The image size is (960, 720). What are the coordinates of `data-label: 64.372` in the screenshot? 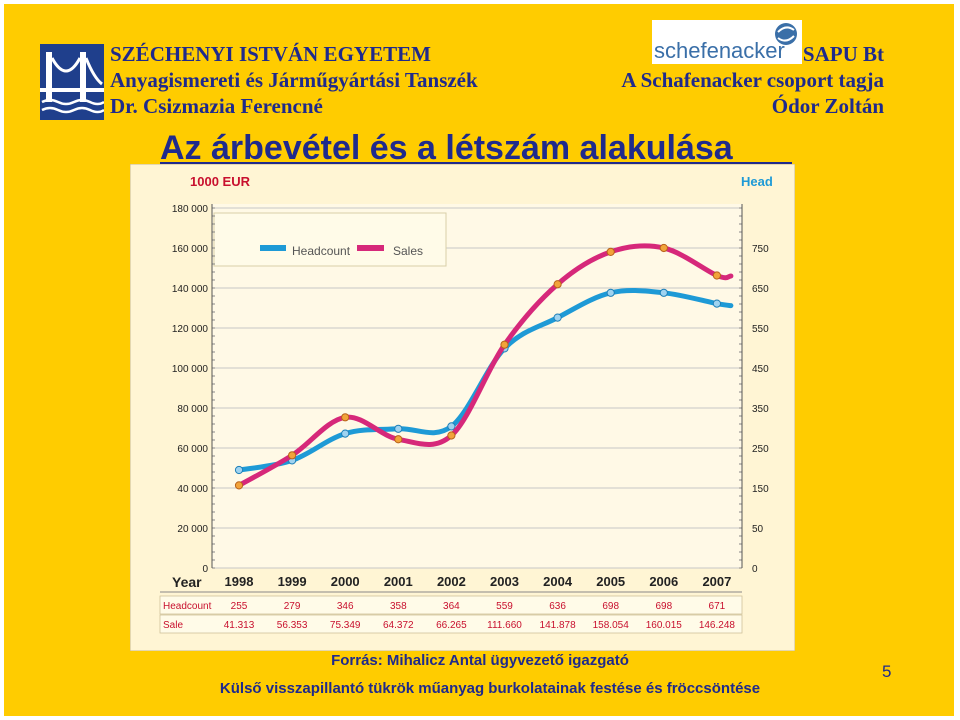 It's located at (398, 625).